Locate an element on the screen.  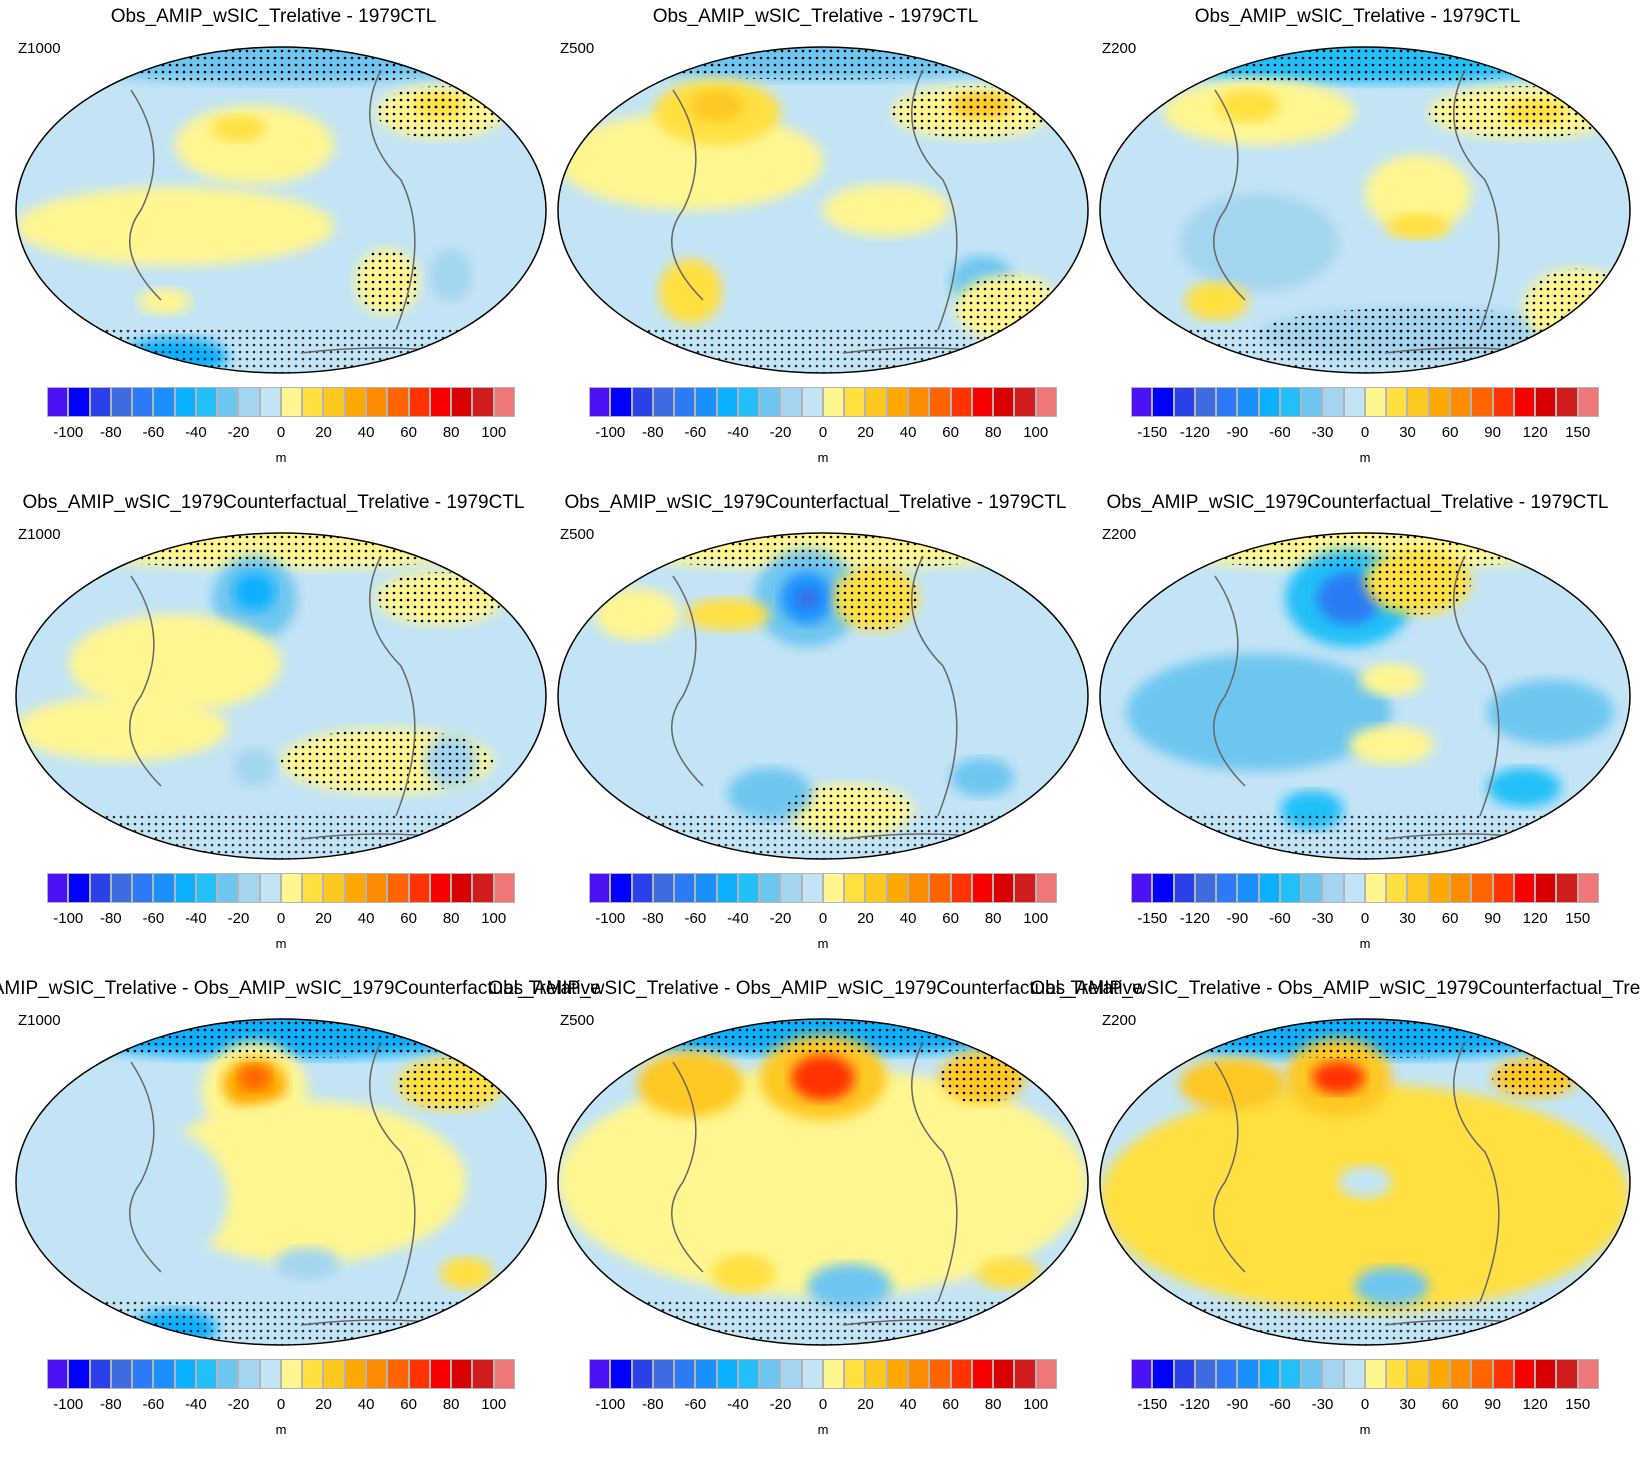
colorbar-tick-label: -20 is located at coordinates (780, 432).